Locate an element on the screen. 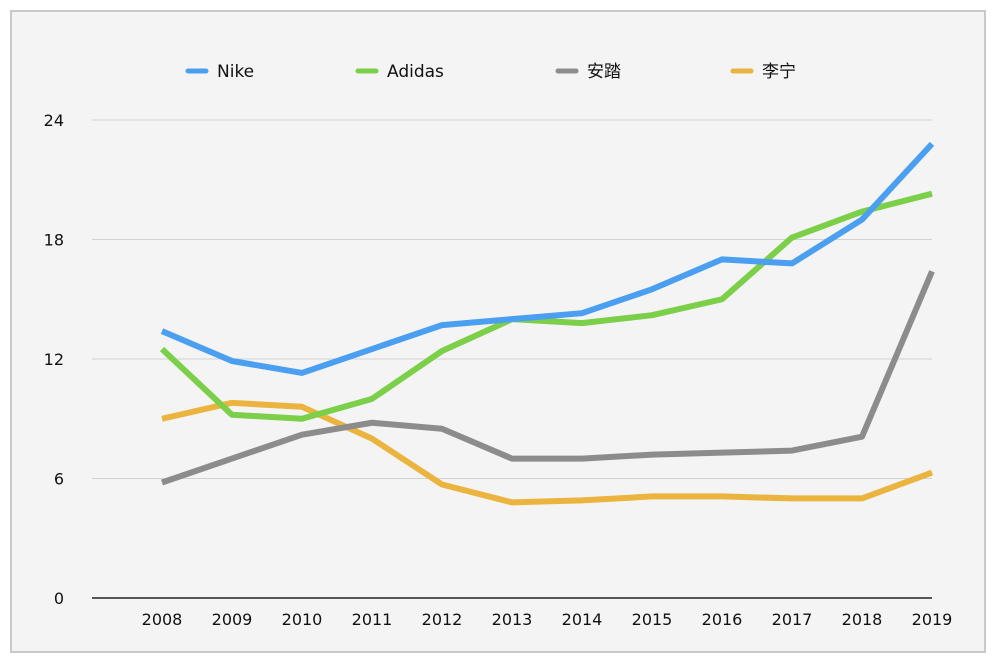 The height and width of the screenshot is (667, 1000). y-tick-label: 18 is located at coordinates (54, 240).